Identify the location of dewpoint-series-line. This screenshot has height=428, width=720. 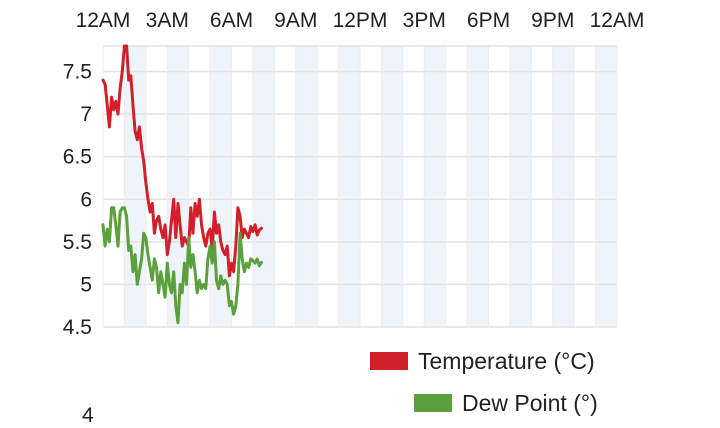
(182, 265).